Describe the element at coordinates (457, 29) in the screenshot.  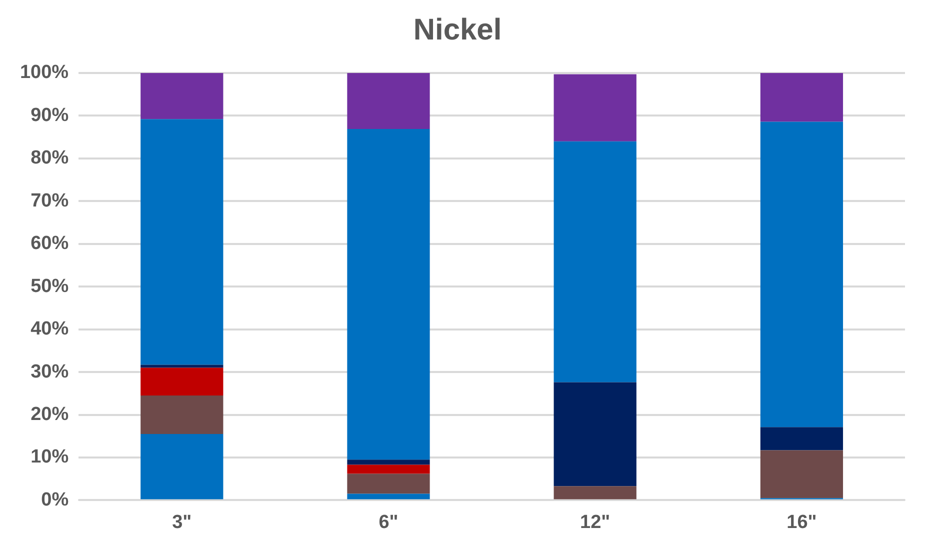
I see `chart-title: Nickel` at that location.